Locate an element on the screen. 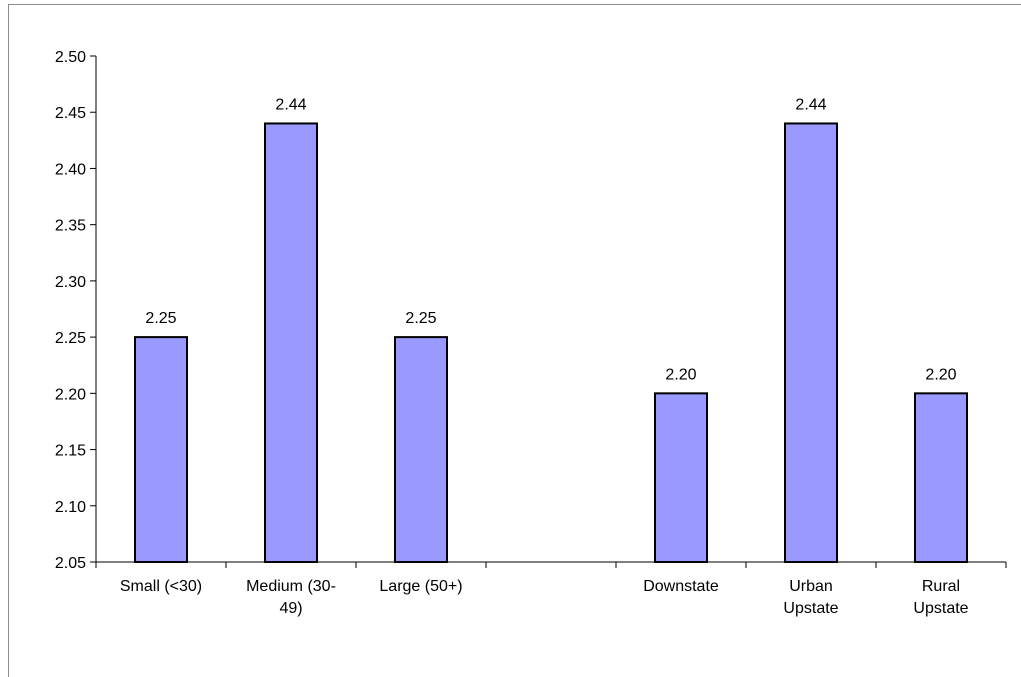  y-tick-label: 2.20 is located at coordinates (70, 394).